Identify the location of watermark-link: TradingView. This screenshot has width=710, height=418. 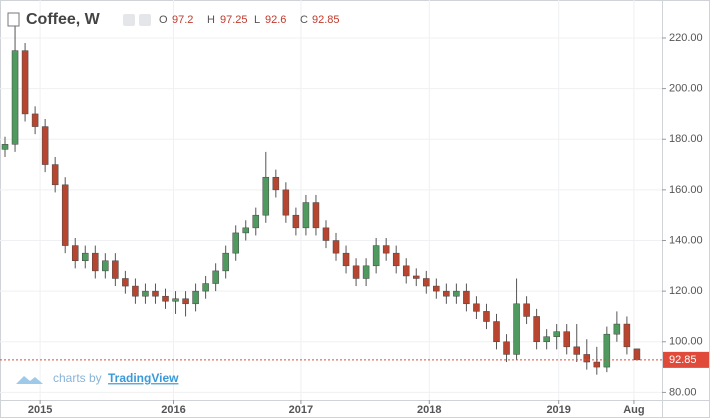
(143, 378).